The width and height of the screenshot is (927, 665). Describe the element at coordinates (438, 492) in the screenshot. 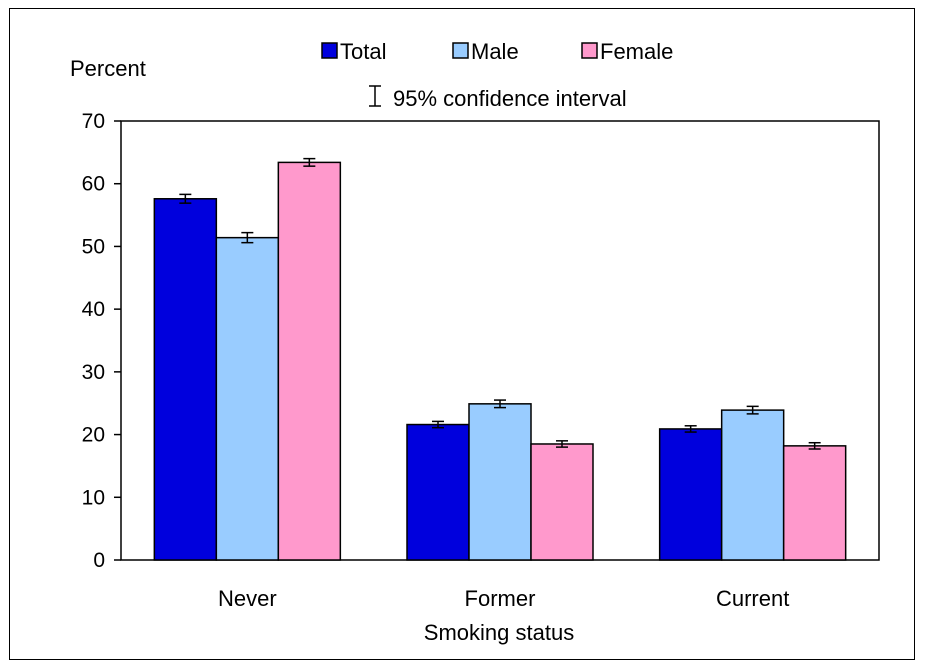

I see `bar-total-former` at that location.